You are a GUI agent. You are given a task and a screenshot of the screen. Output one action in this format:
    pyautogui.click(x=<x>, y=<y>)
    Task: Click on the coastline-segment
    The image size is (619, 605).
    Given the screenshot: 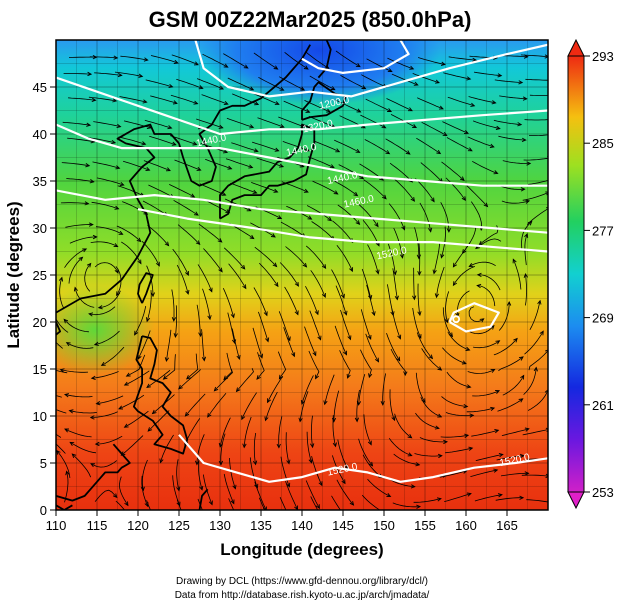 What is the action you would take?
    pyautogui.click(x=93, y=472)
    